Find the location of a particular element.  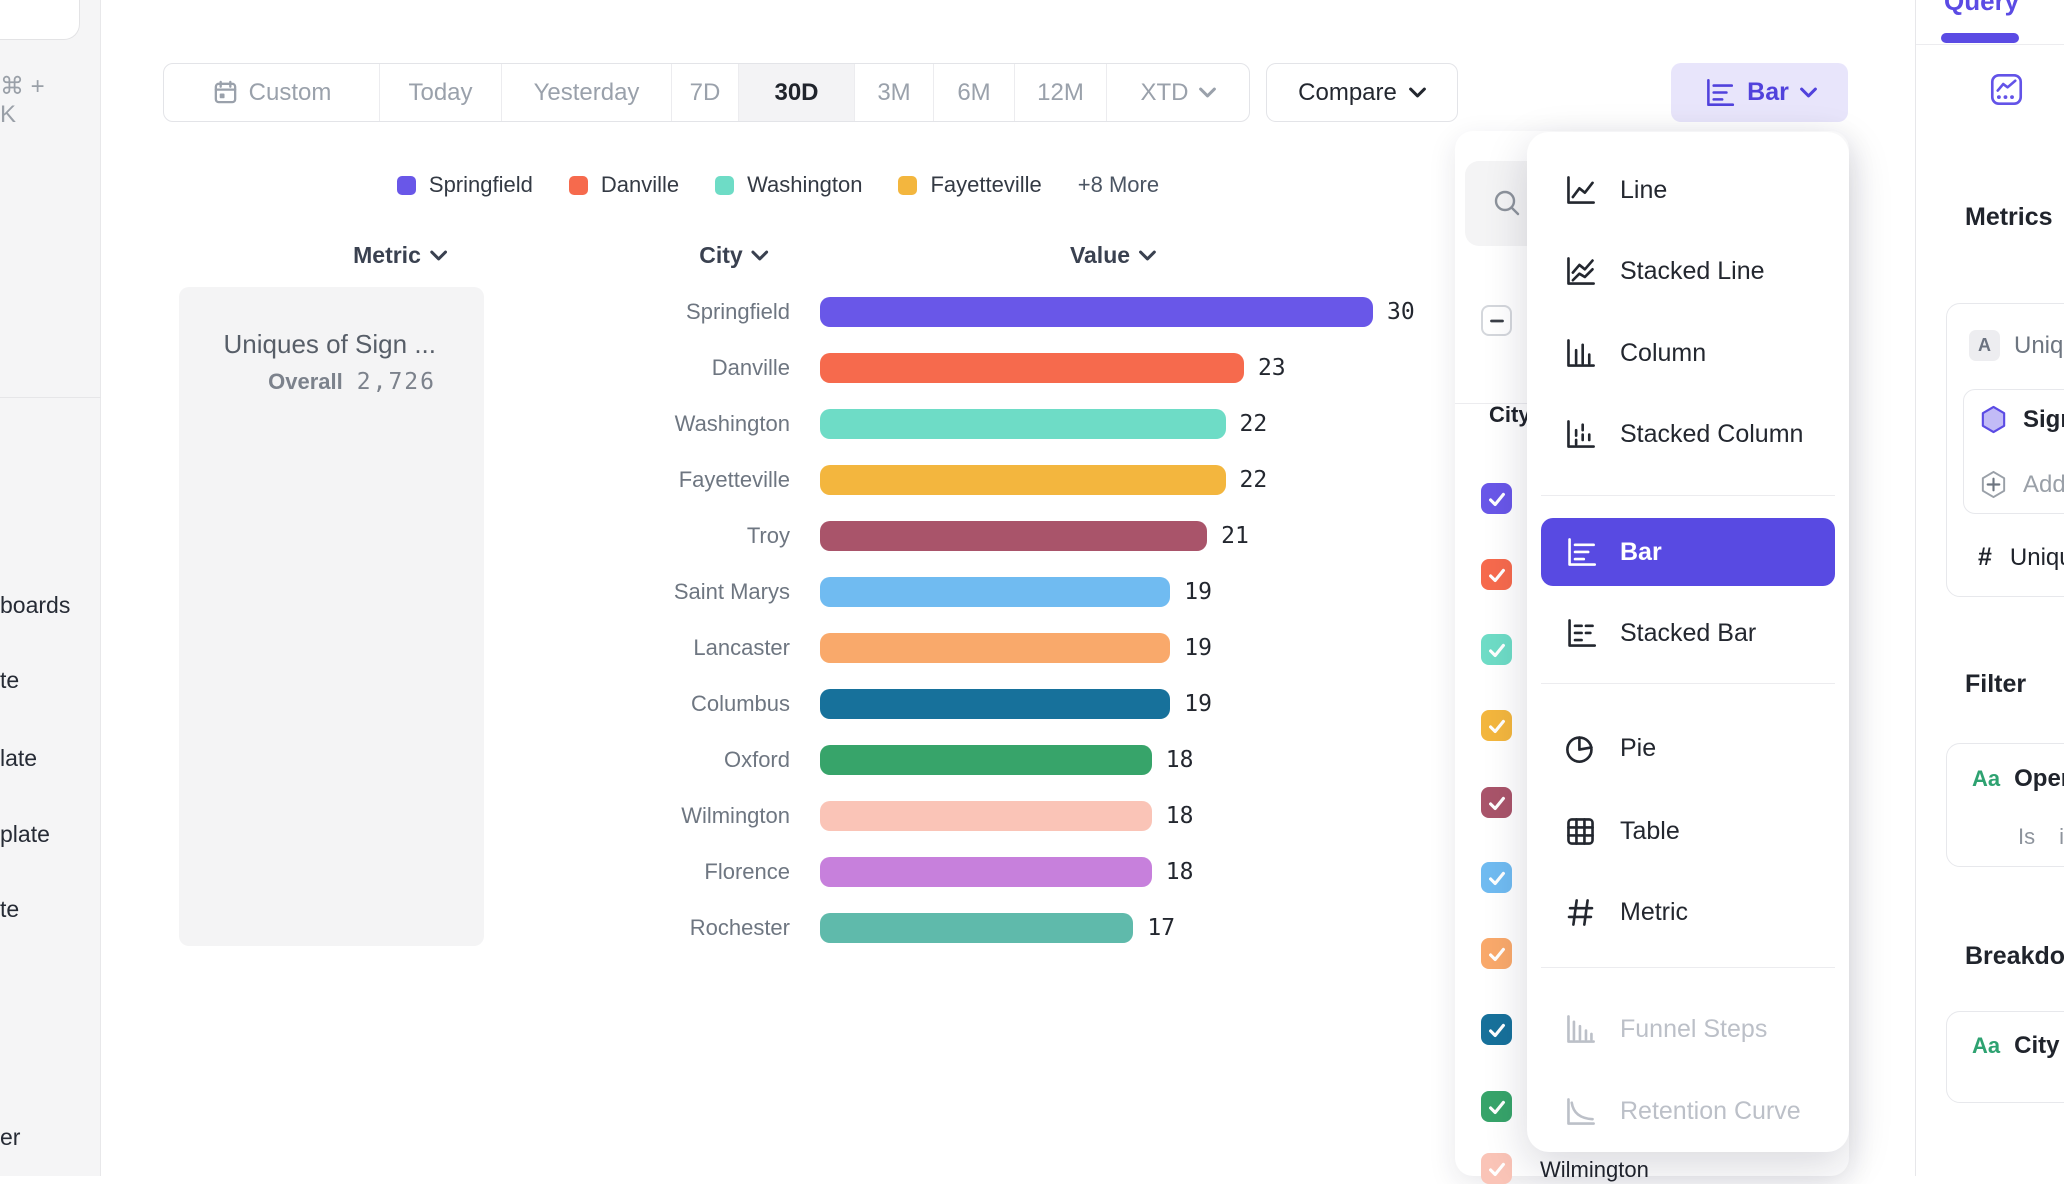

date-range-button: 12M is located at coordinates (1060, 92).